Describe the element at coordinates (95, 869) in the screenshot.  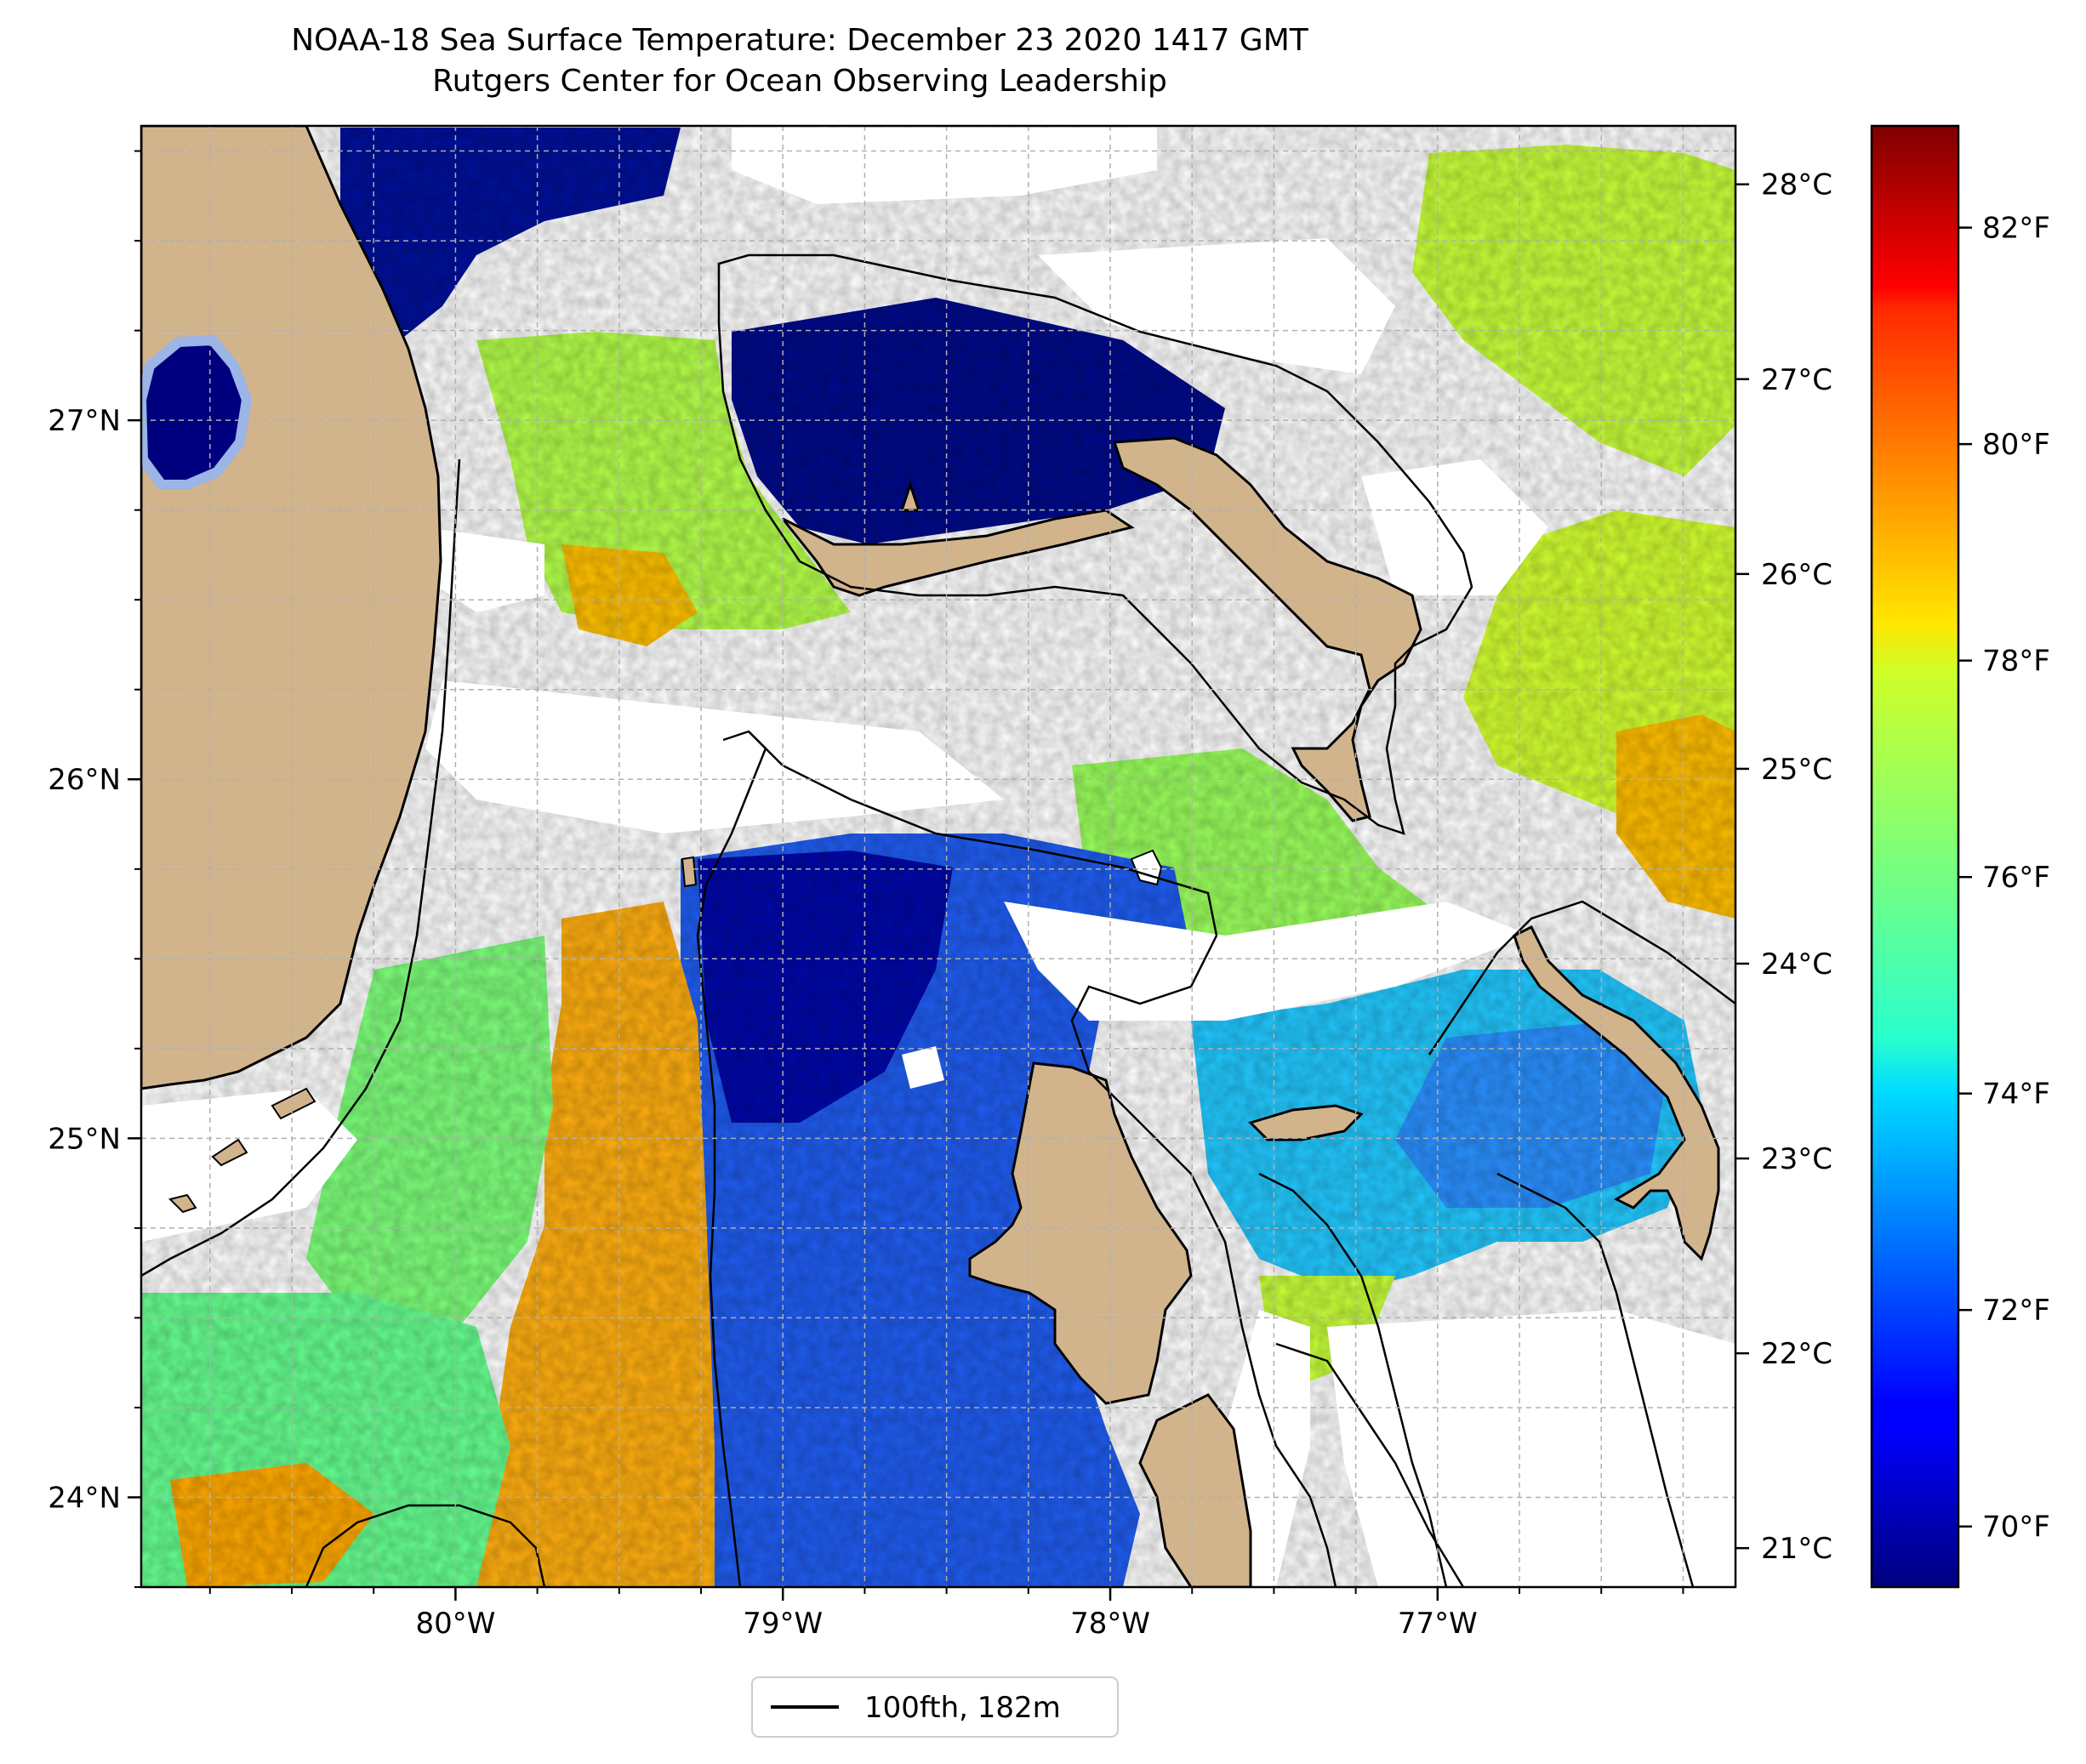
I see `latitude-axis: 24°N 25°N 26°N 27°N` at that location.